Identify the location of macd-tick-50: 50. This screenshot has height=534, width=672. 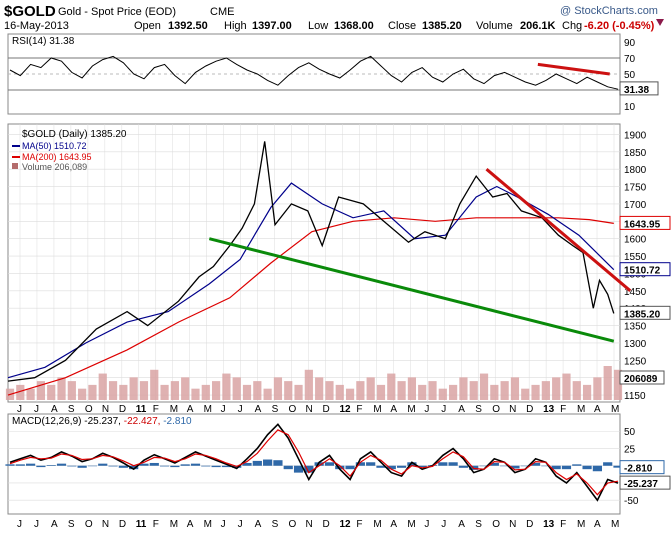
(630, 432).